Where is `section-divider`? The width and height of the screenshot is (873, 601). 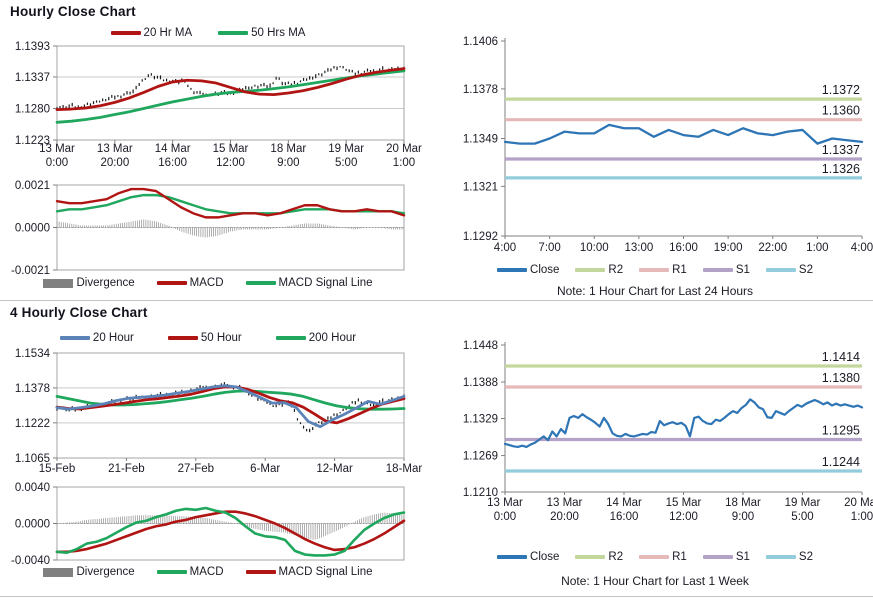 section-divider is located at coordinates (436, 300).